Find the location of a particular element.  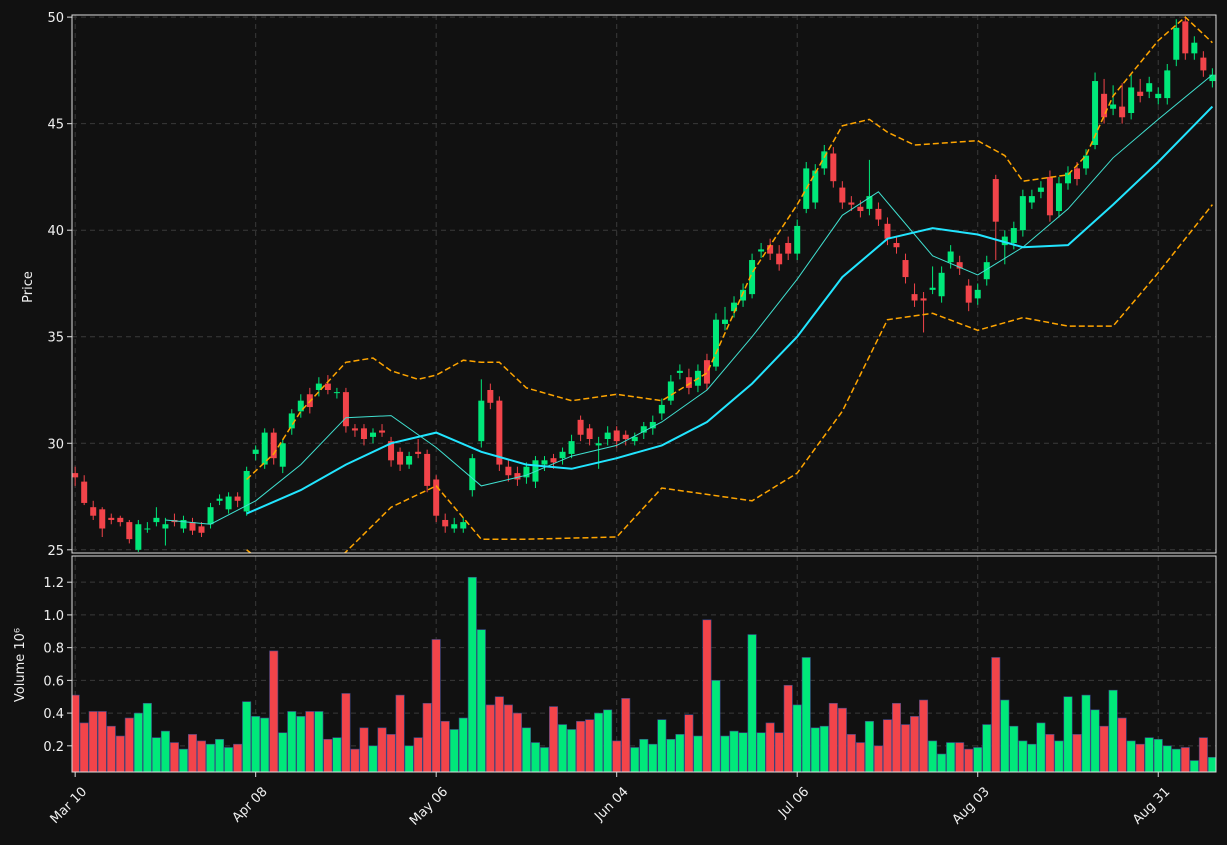

y2-tick-label: 0.8 is located at coordinates (53, 649).